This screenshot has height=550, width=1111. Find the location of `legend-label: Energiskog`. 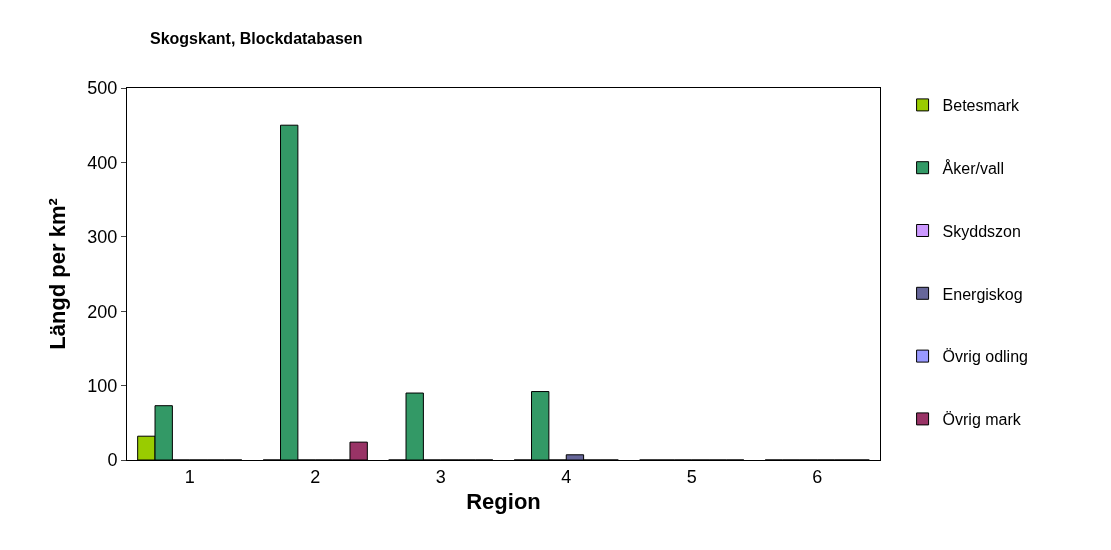

legend-label: Energiskog is located at coordinates (982, 294).